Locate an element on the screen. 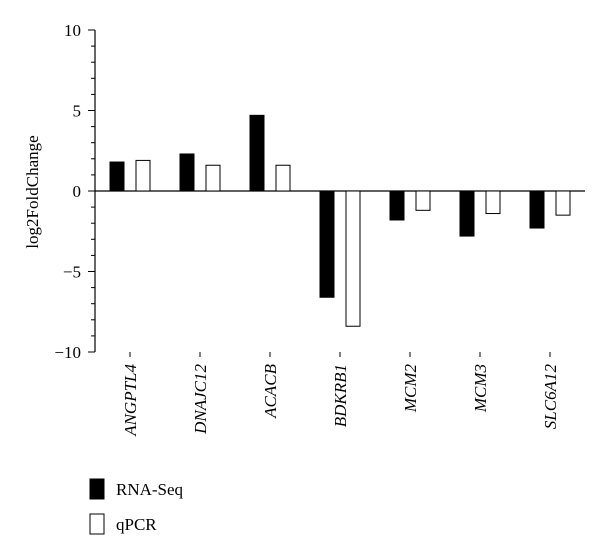 This screenshot has height=552, width=600. bar-qpcr-angptl4 is located at coordinates (143, 175).